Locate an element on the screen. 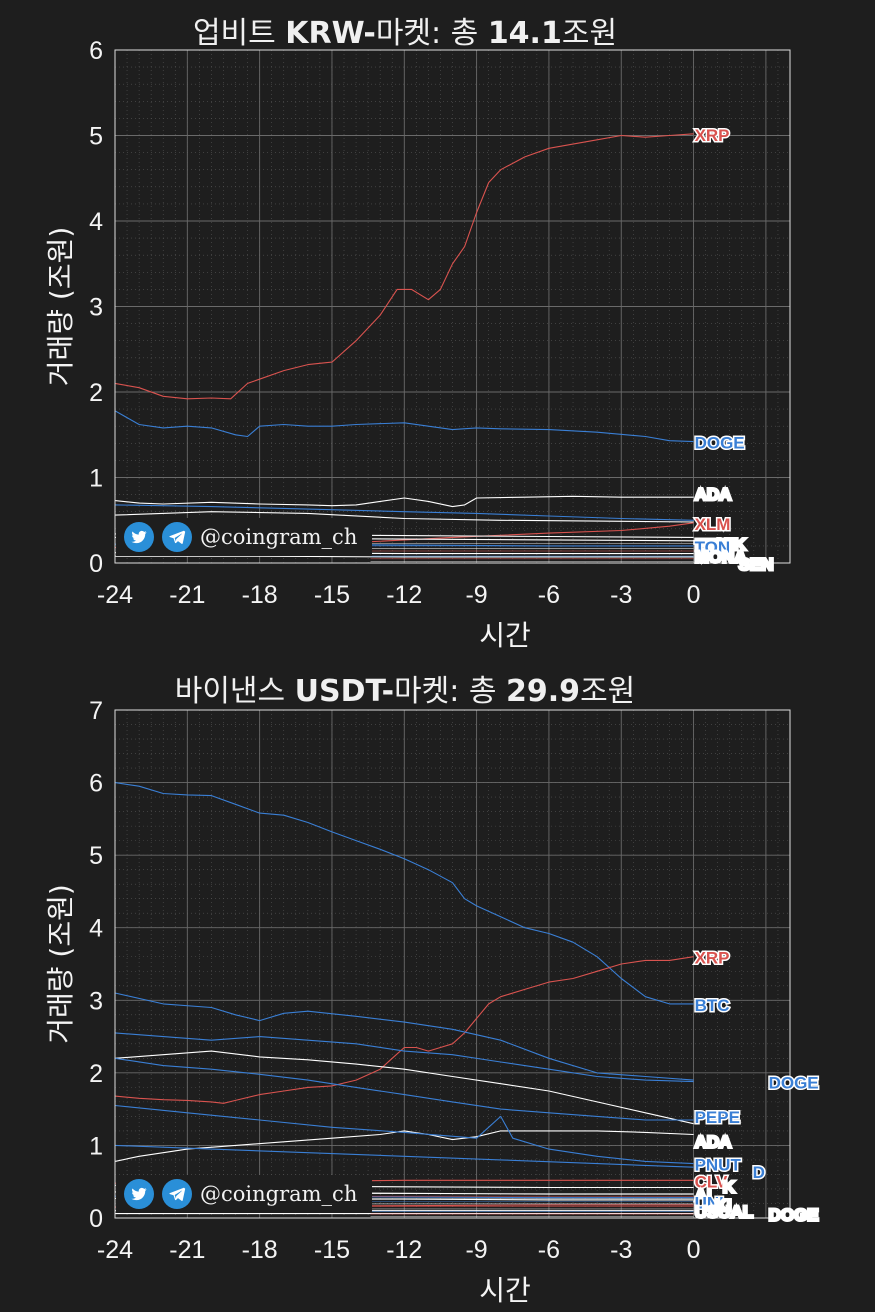 Image resolution: width=875 pixels, height=1312 pixels. end-label-d: D is located at coordinates (759, 1172).